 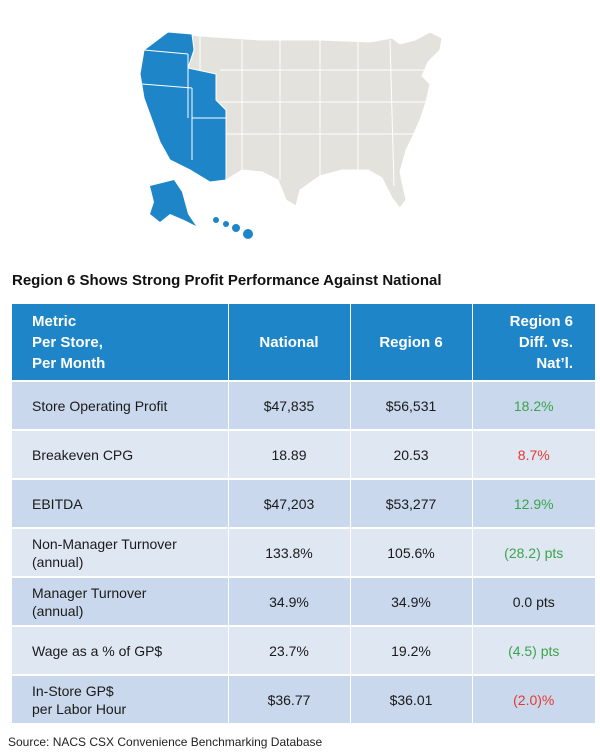 What do you see at coordinates (289, 405) in the screenshot?
I see `row-national-value: $47,835` at bounding box center [289, 405].